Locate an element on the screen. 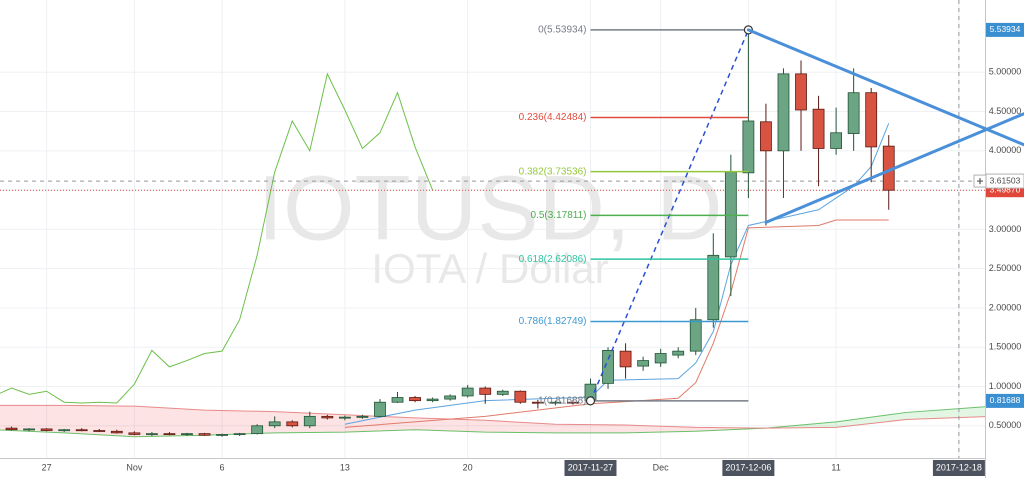 This screenshot has height=478, width=1024. x-tick-label: 2017-12-18 is located at coordinates (959, 467).